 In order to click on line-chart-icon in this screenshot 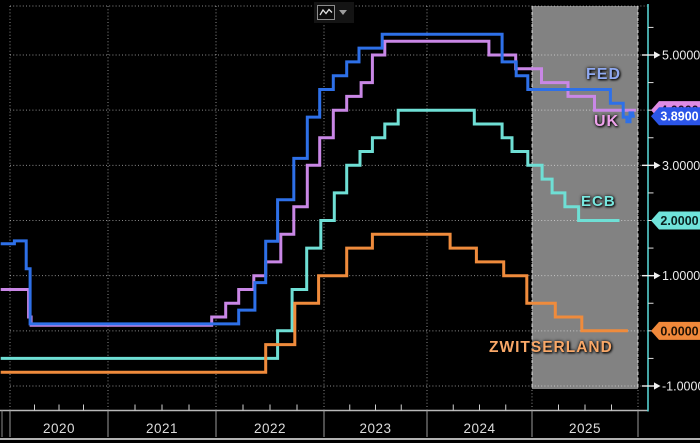, I will do `click(326, 12)`.